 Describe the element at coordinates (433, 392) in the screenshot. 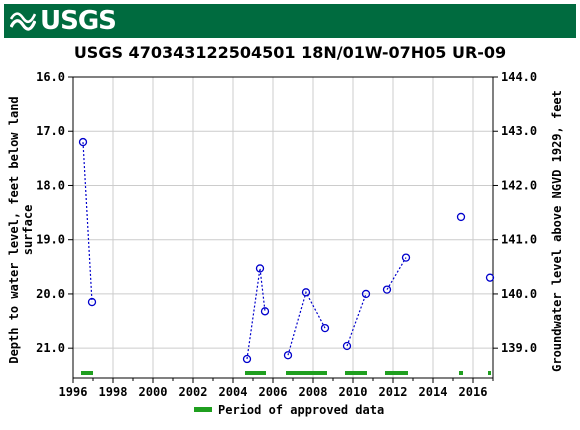

I see `x-tick-label: 2014` at that location.